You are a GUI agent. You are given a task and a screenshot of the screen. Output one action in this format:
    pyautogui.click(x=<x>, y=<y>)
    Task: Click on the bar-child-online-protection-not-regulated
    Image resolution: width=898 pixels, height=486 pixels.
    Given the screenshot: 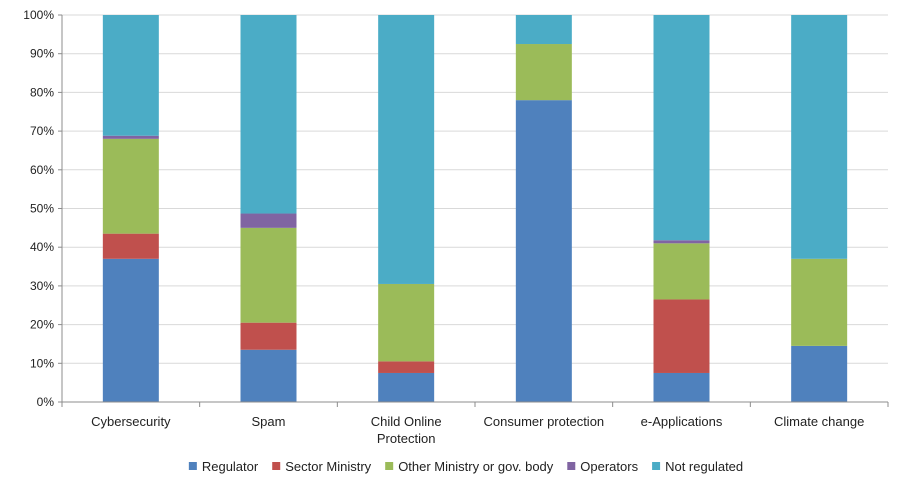 What is the action you would take?
    pyautogui.click(x=406, y=149)
    